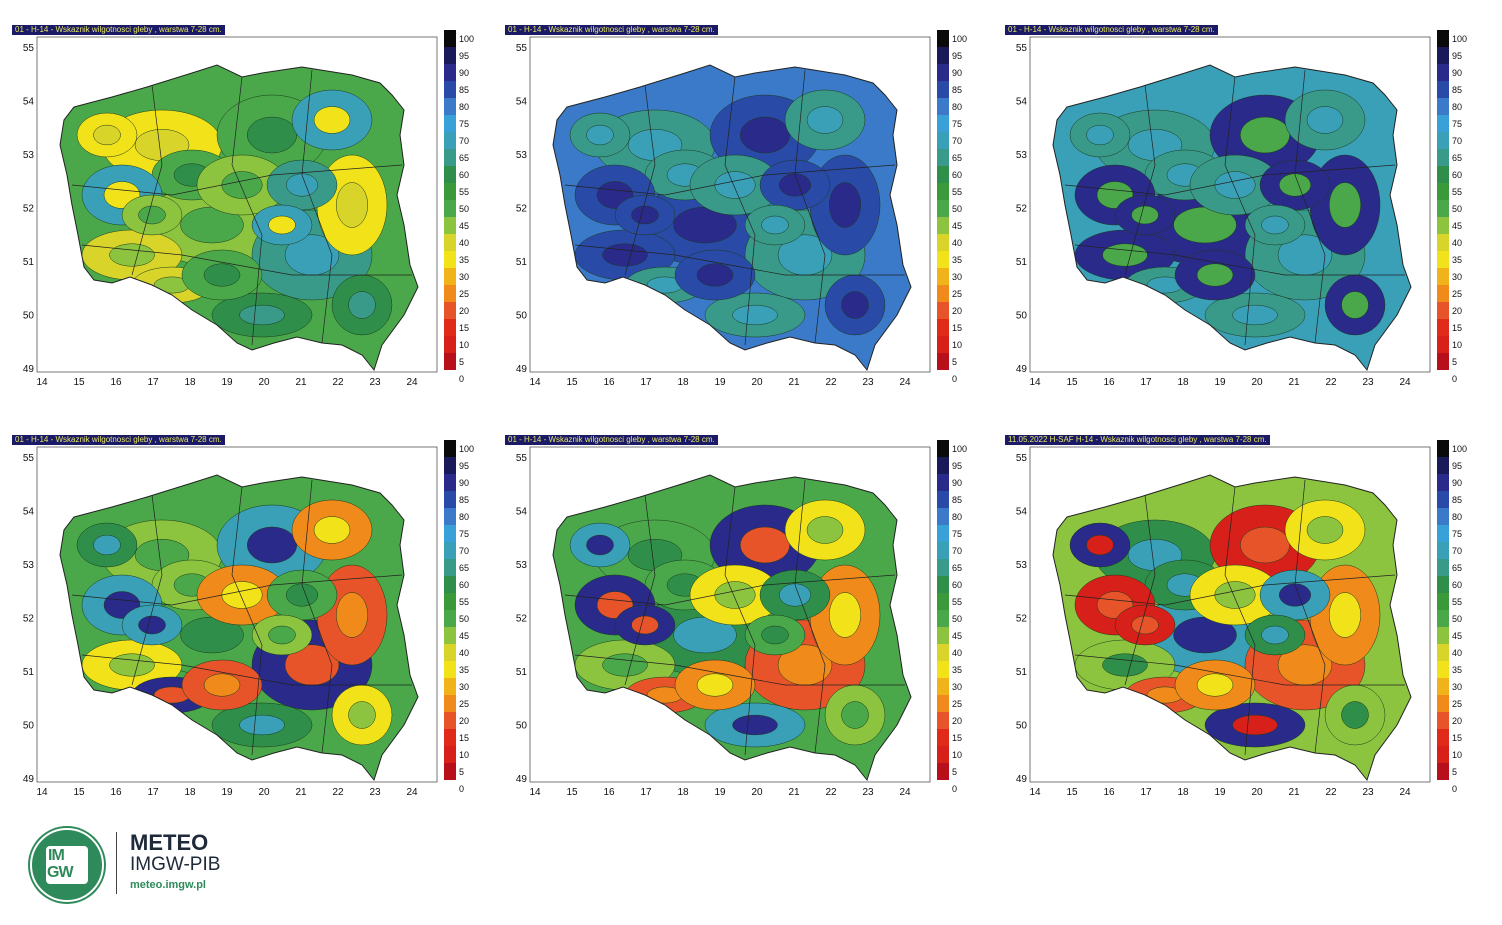 This screenshot has width=1502, height=925. What do you see at coordinates (1457, 636) in the screenshot?
I see `legend-label: 45` at bounding box center [1457, 636].